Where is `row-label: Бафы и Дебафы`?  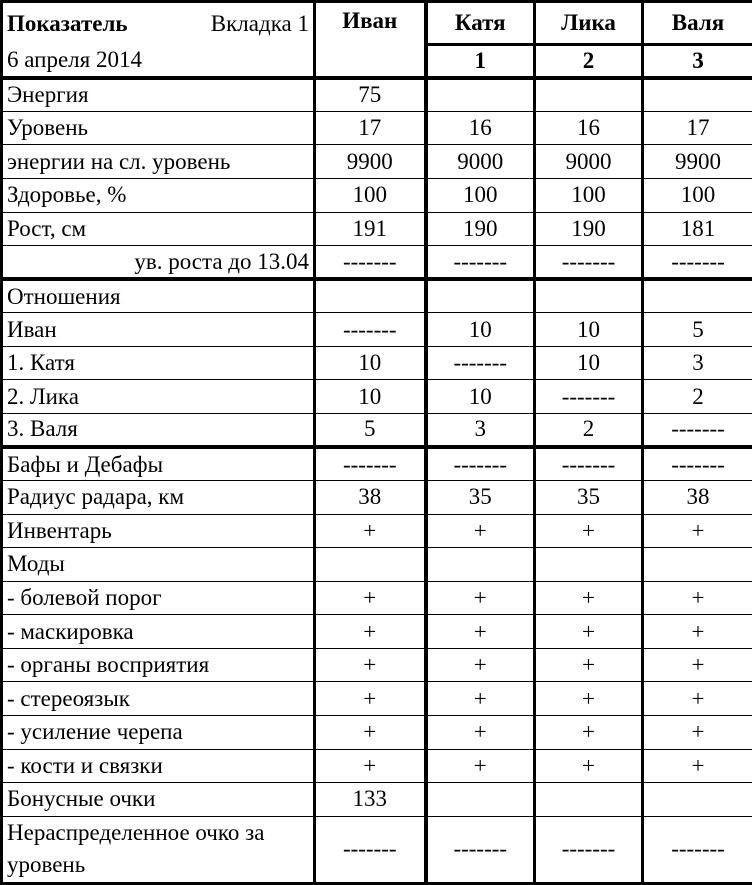 row-label: Бафы и Дебафы is located at coordinates (158, 463).